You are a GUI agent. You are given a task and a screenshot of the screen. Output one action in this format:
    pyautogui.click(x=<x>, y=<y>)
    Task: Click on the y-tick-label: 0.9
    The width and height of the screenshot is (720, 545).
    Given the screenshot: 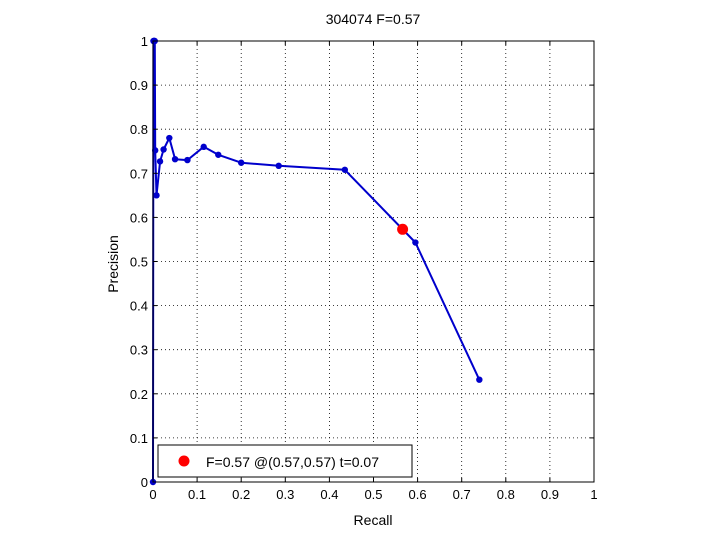 What is the action you would take?
    pyautogui.click(x=139, y=85)
    